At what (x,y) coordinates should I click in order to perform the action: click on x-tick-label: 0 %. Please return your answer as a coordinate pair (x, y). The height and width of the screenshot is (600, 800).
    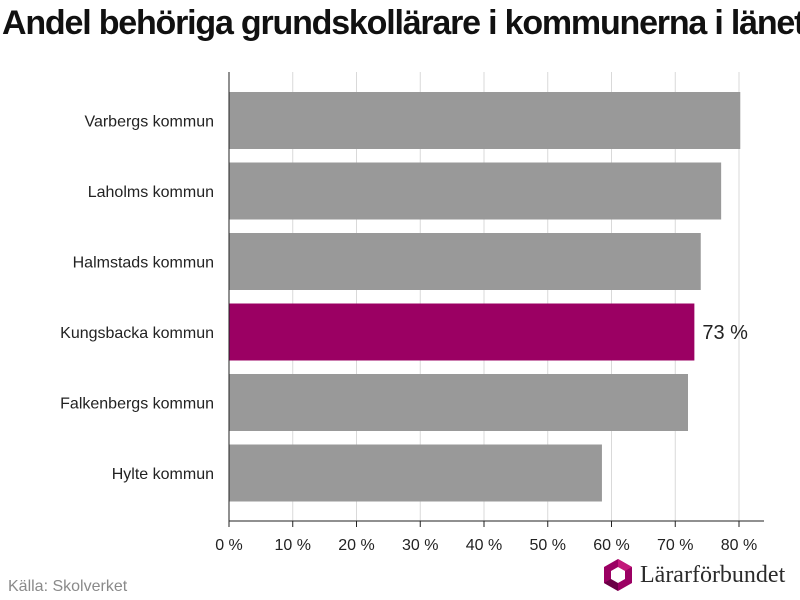
    Looking at the image, I should click on (229, 545).